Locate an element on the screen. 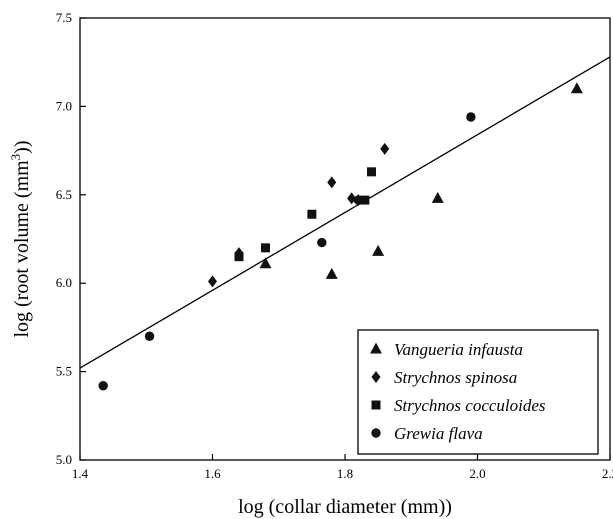 The image size is (613, 519). y-axis-title-main: log (root volume (mm is located at coordinates (22, 249).